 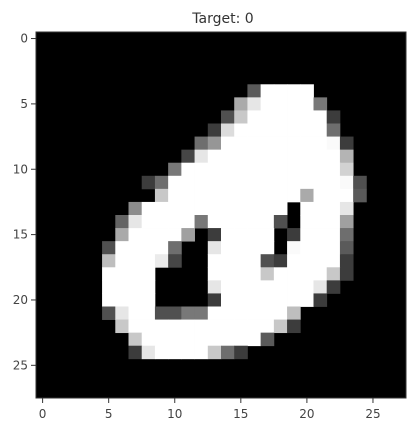 What do you see at coordinates (222, 19) in the screenshot?
I see `chart-title: Target: 0` at bounding box center [222, 19].